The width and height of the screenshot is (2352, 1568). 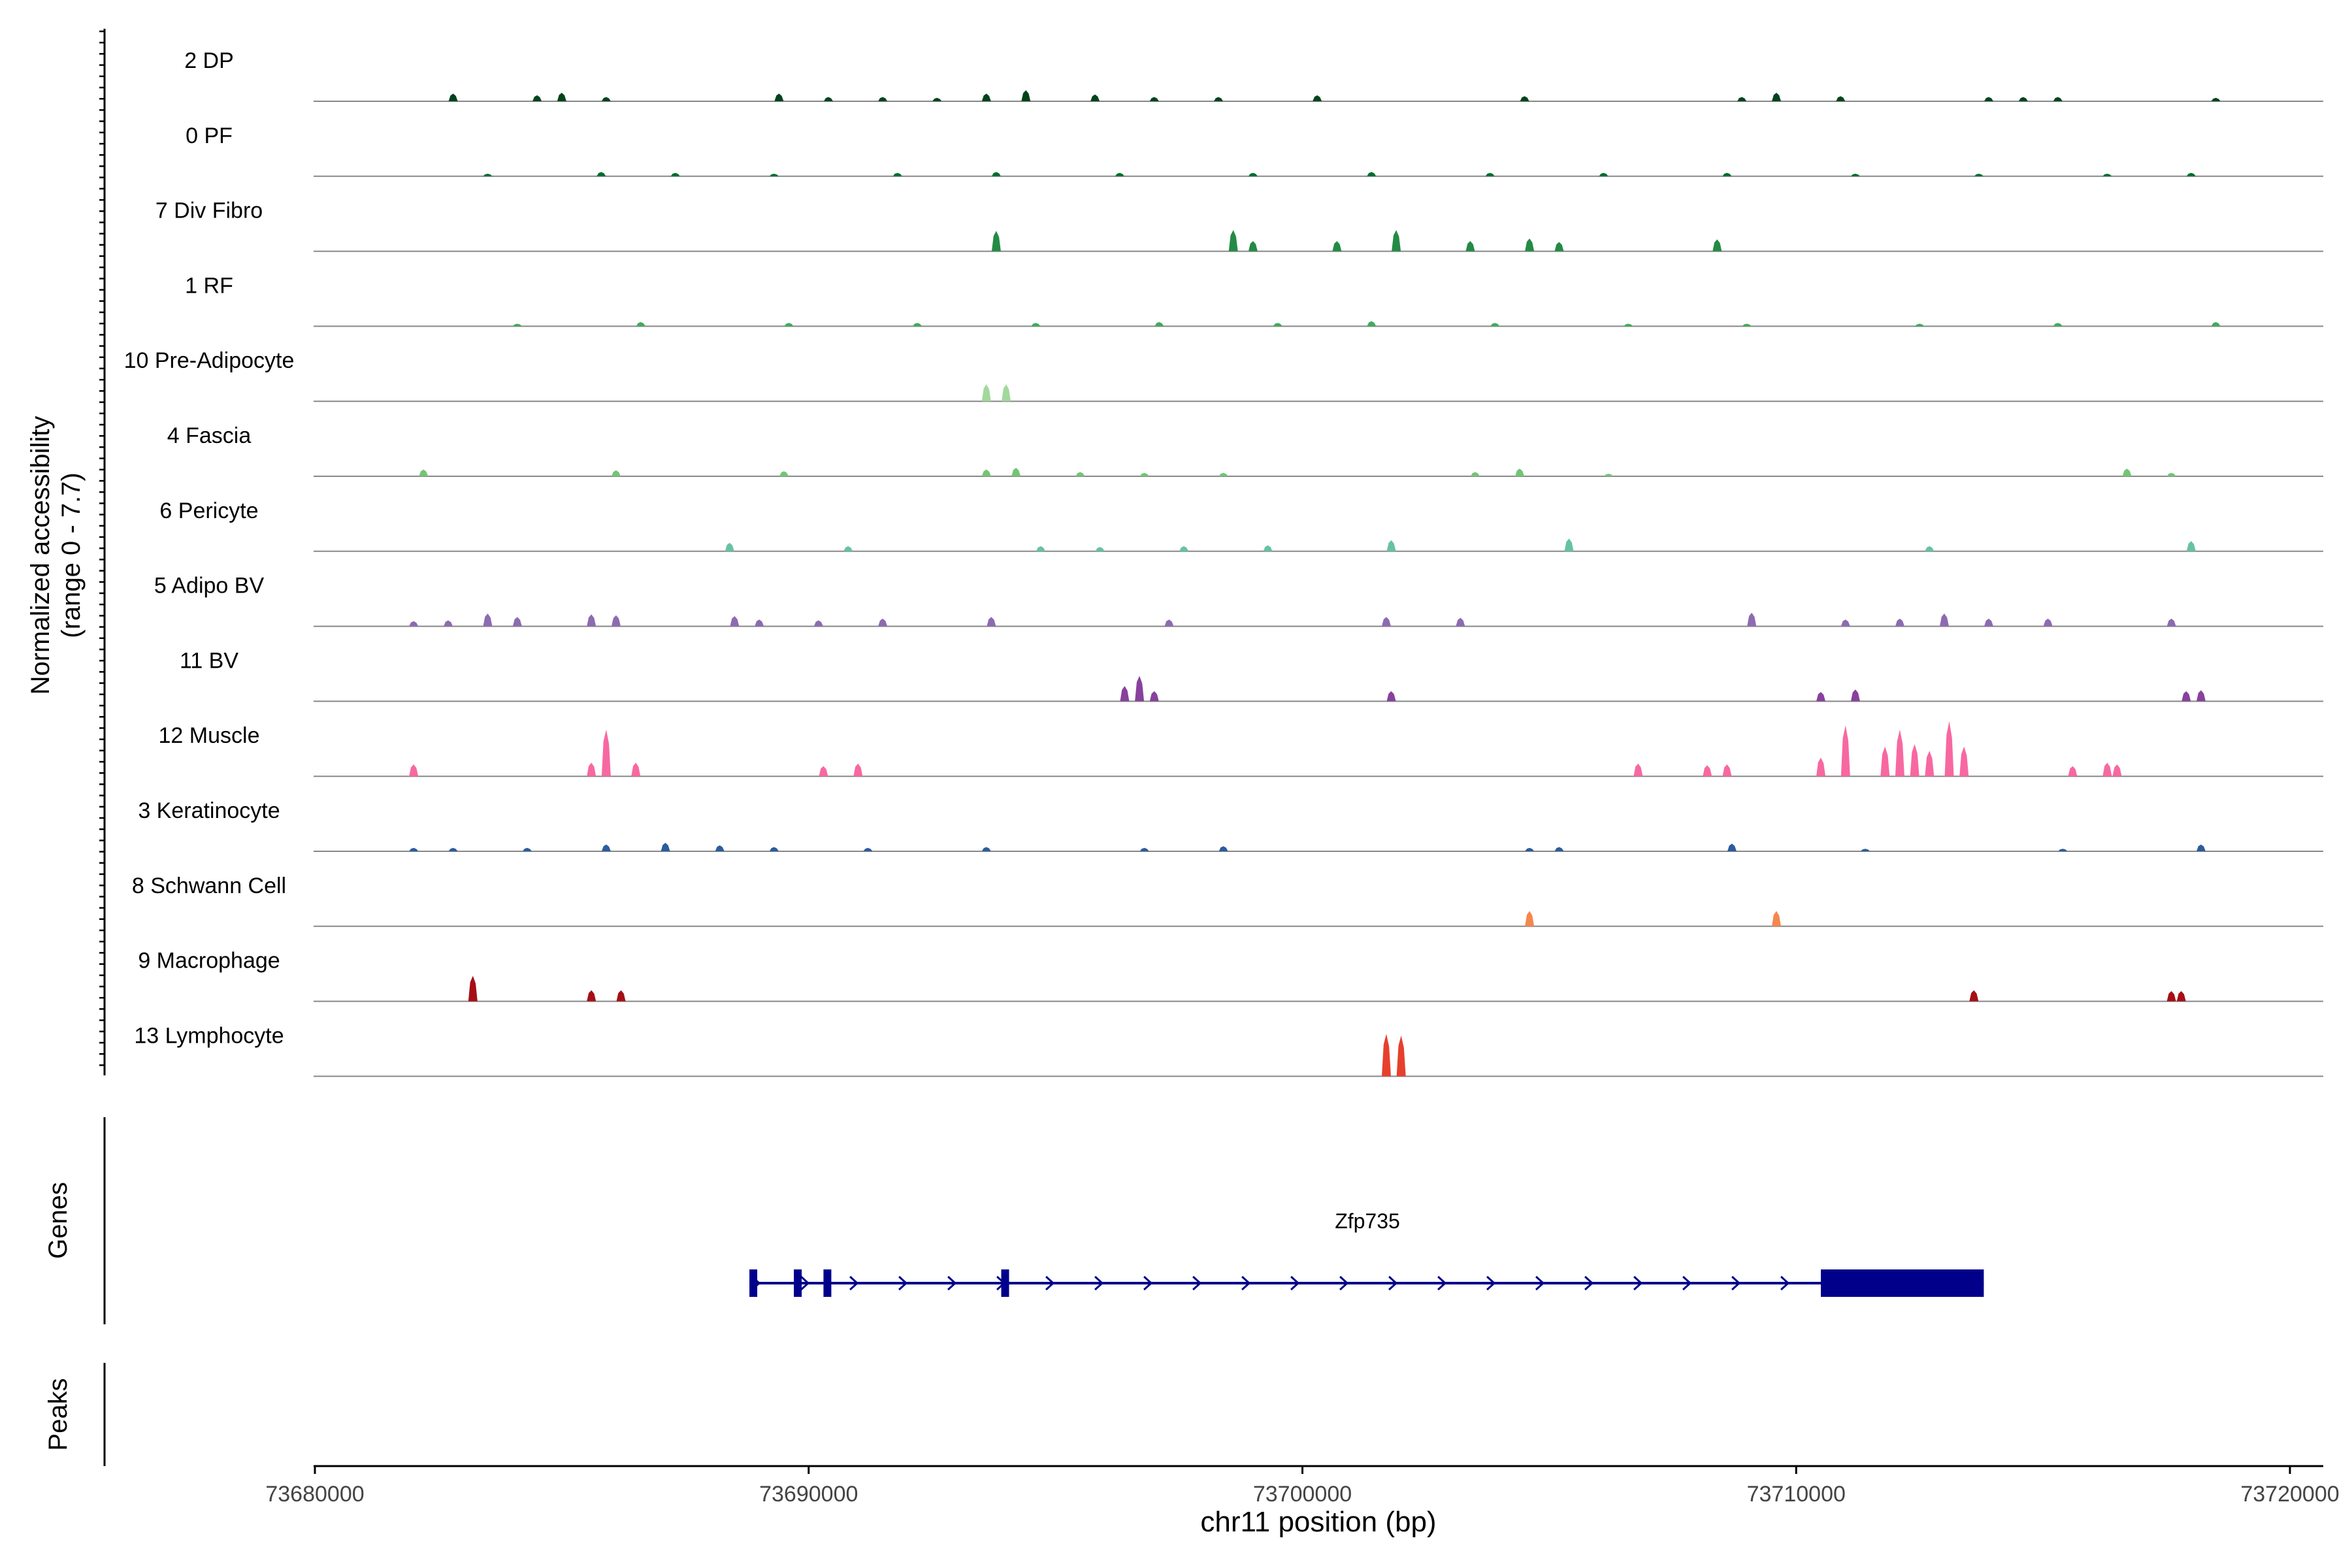 What do you see at coordinates (209, 810) in the screenshot?
I see `track-label: 3 Keratinocyte` at bounding box center [209, 810].